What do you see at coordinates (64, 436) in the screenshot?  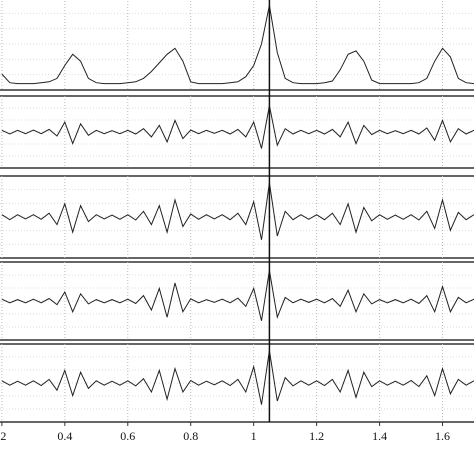 I see `x-tick-label: 0.4` at bounding box center [64, 436].